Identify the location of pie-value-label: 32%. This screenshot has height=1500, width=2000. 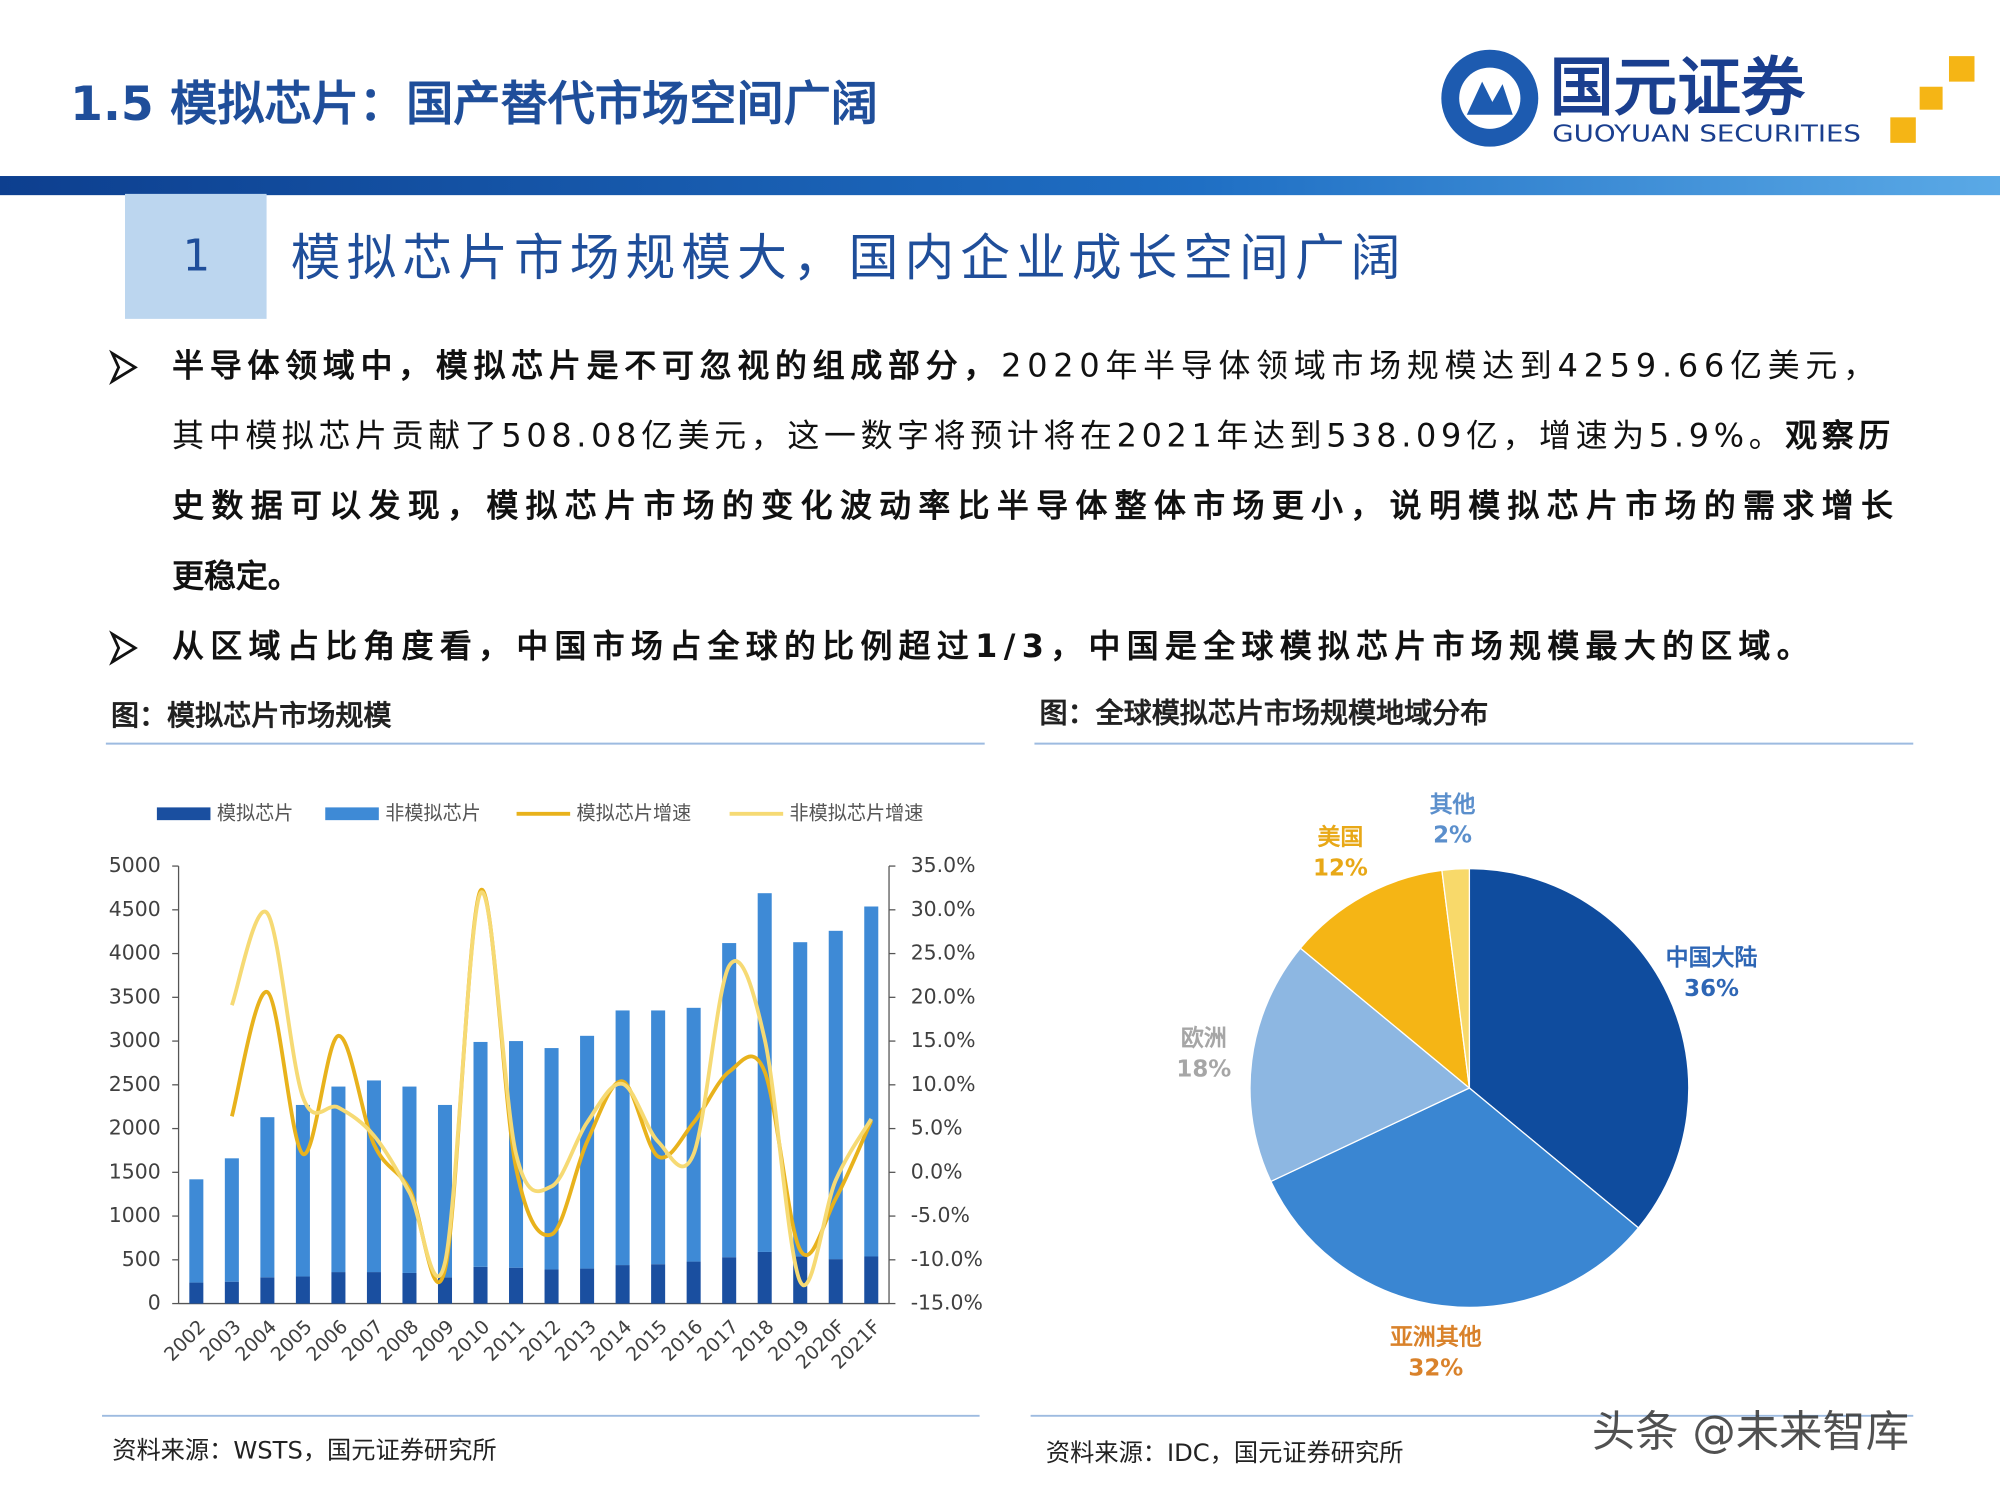
(1435, 1368).